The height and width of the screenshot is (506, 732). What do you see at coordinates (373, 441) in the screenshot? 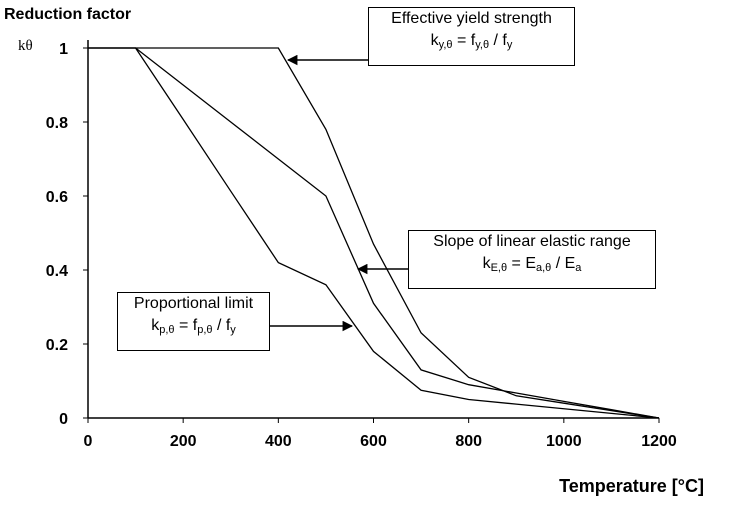
I see `x-tick-label-600: 600` at bounding box center [373, 441].